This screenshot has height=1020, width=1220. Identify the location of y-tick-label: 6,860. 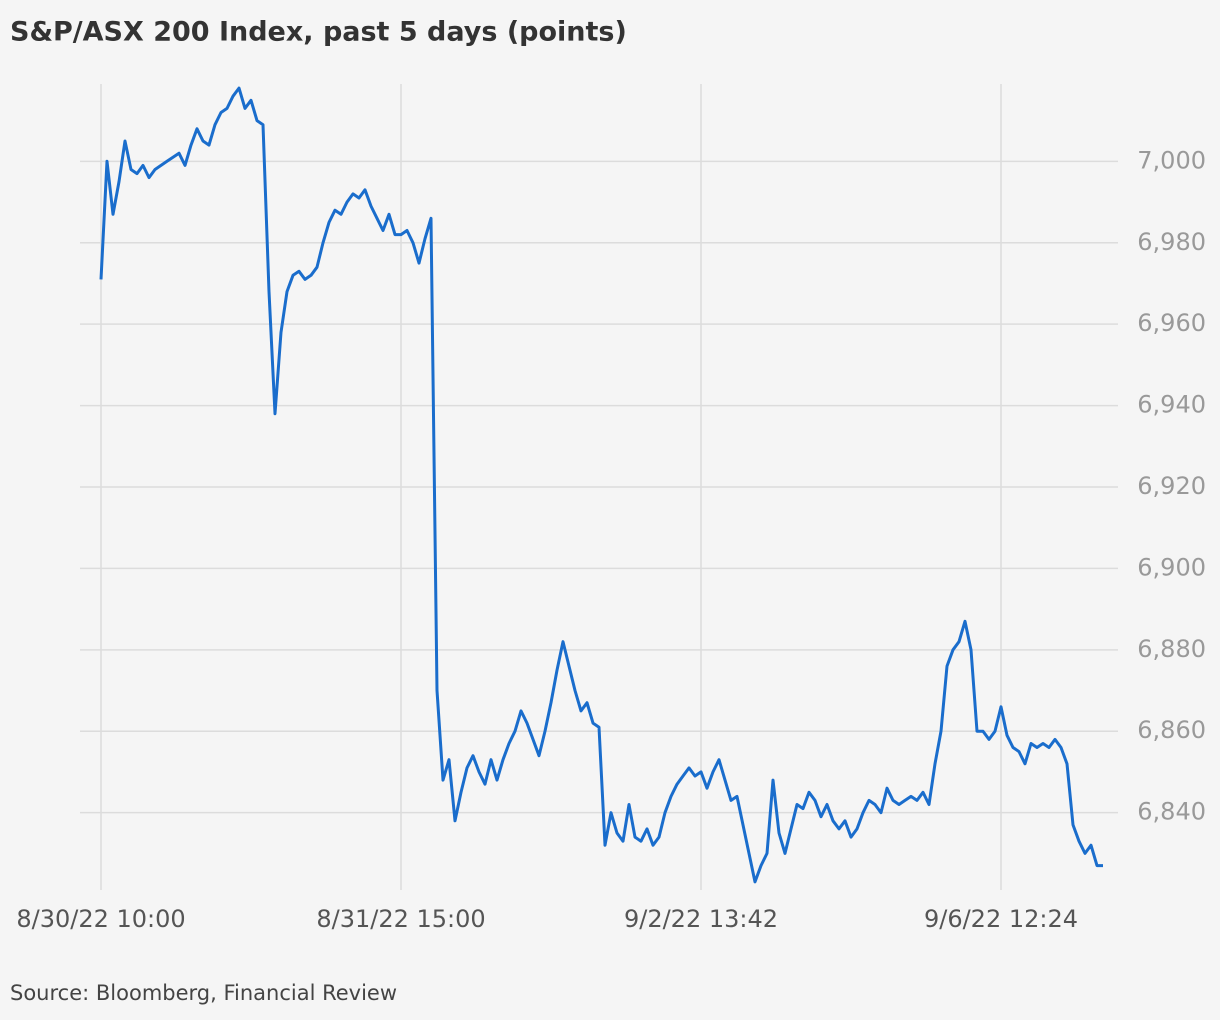
(1171, 730).